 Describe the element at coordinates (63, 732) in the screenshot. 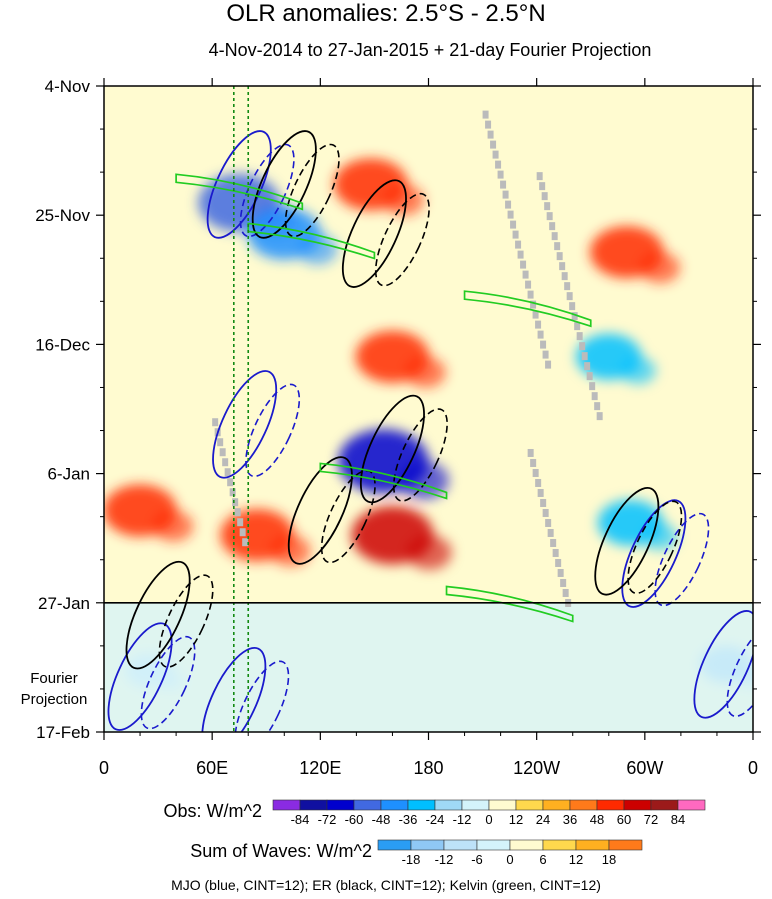

I see `y-tick-label: 17-Feb` at that location.